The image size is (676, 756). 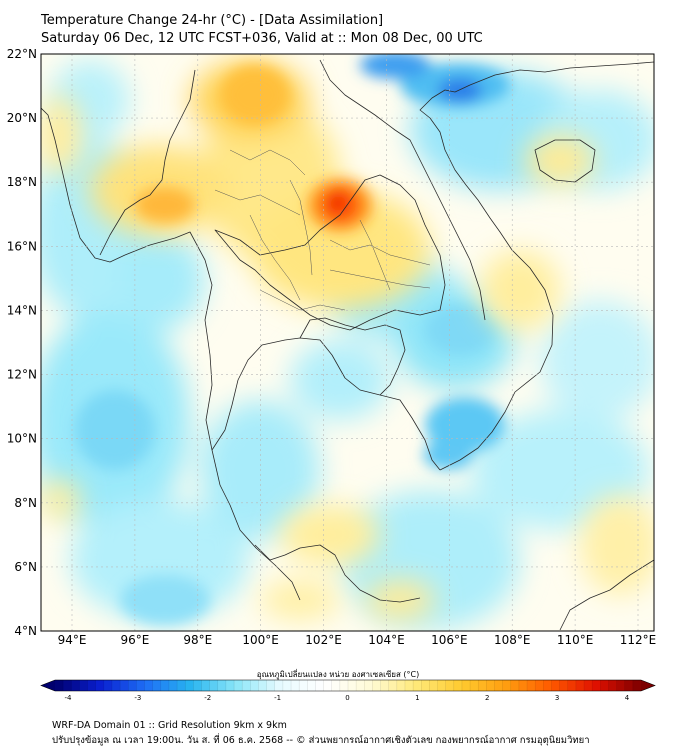 What do you see at coordinates (627, 698) in the screenshot?
I see `colorbar-tick-label: 4` at bounding box center [627, 698].